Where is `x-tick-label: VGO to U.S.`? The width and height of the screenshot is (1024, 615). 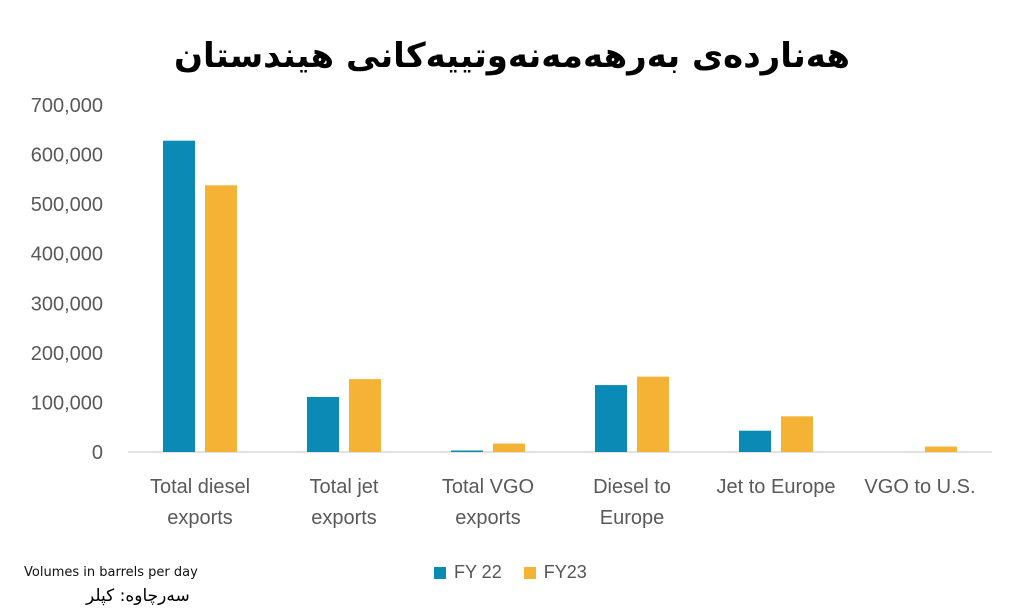
x-tick-label: VGO to U.S. is located at coordinates (919, 487).